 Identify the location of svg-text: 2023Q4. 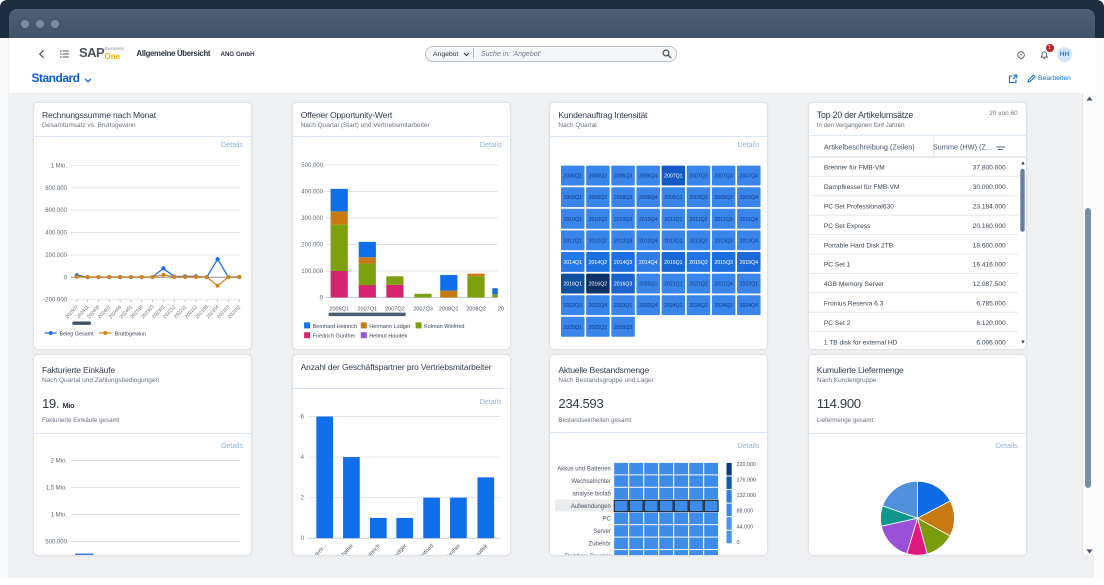
(648, 306).